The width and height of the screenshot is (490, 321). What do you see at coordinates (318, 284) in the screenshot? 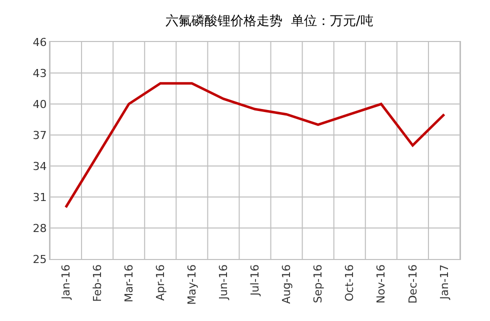
I see `x-tick-label: Sep-16` at bounding box center [318, 284].